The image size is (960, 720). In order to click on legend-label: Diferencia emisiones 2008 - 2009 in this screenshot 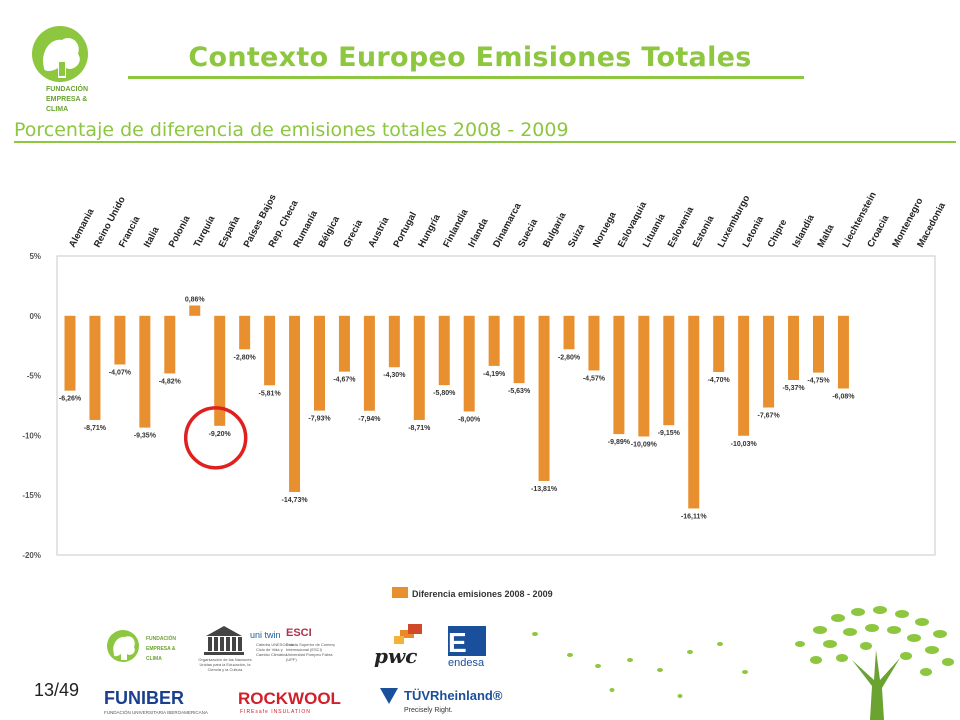, I will do `click(482, 594)`.